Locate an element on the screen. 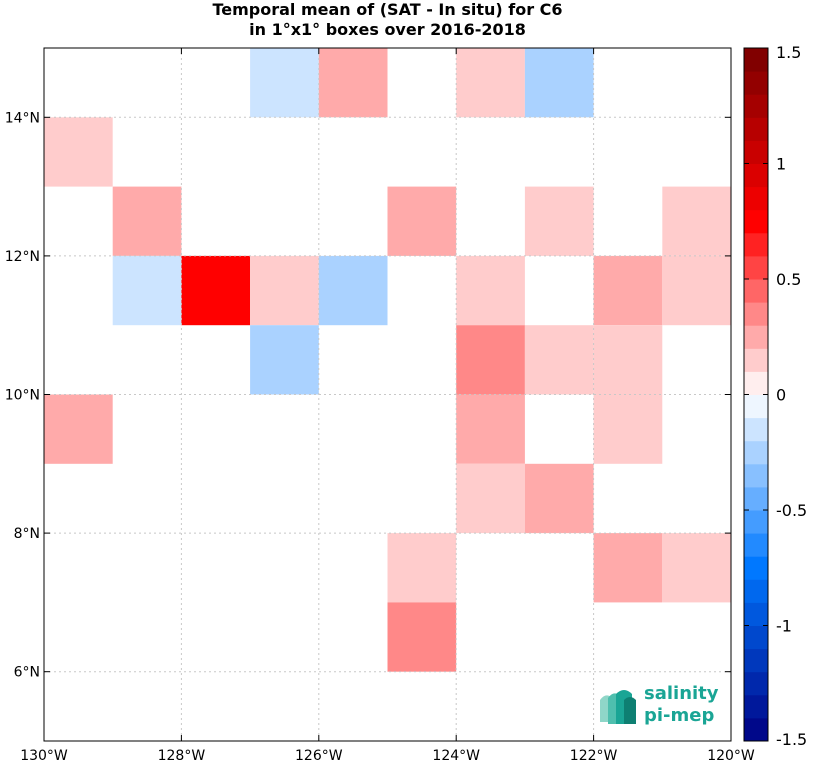  colorbar-tick-label: -1.5 is located at coordinates (791, 739).